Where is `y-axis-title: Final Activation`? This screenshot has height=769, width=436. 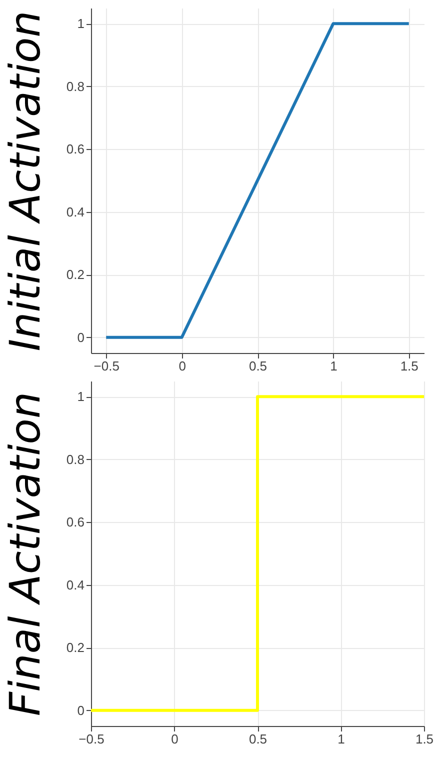 y-axis-title: Final Activation is located at coordinates (25, 554).